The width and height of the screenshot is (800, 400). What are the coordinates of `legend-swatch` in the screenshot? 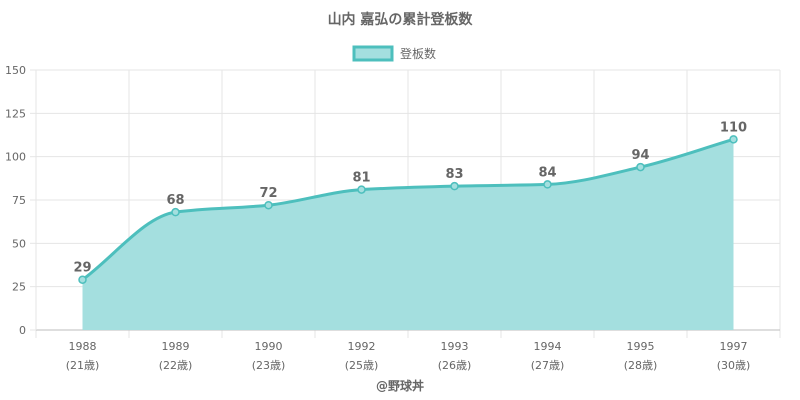 It's located at (373, 53).